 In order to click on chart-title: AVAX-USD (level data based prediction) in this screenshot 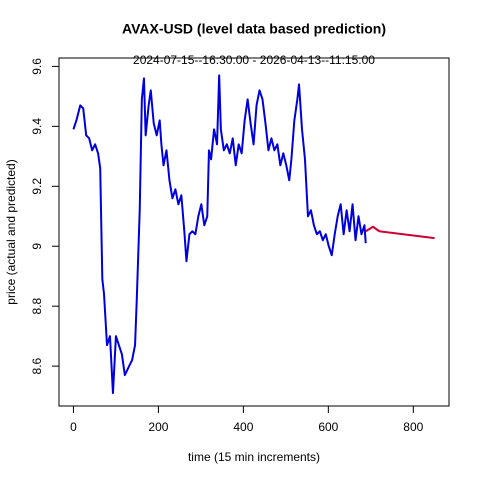, I will do `click(254, 29)`.